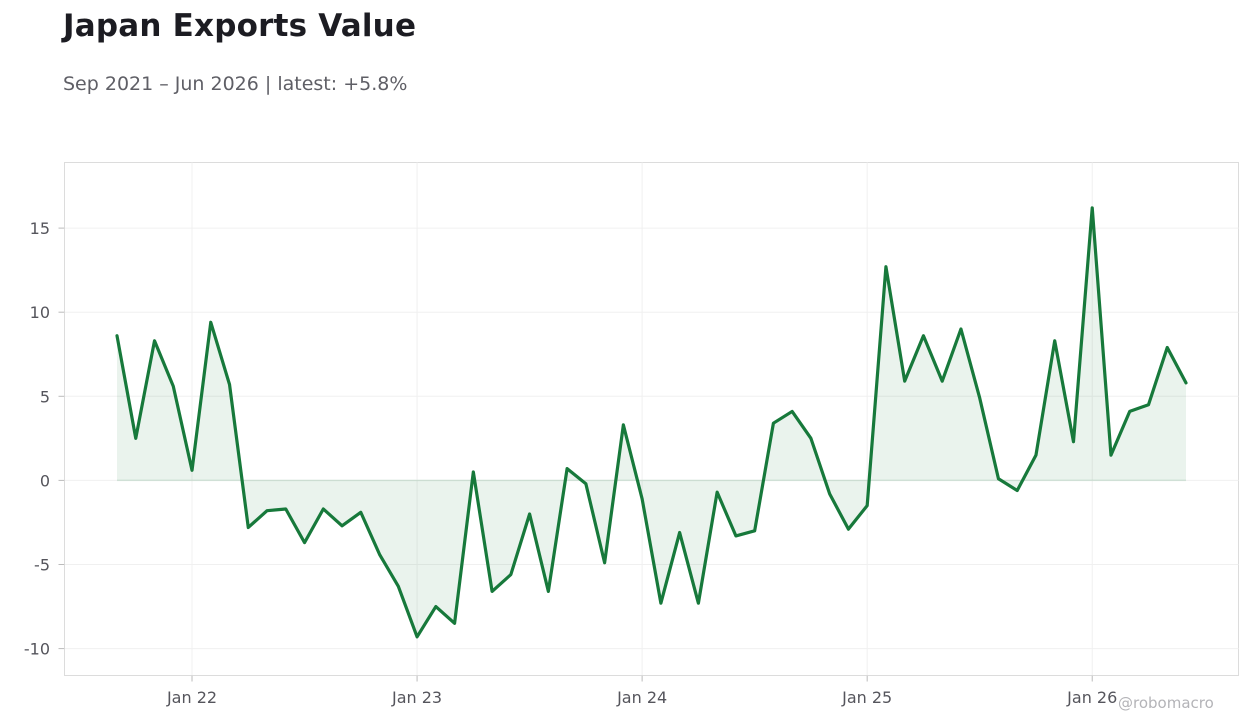  I want to click on x-tick-label: Jan 26, so click(1091, 697).